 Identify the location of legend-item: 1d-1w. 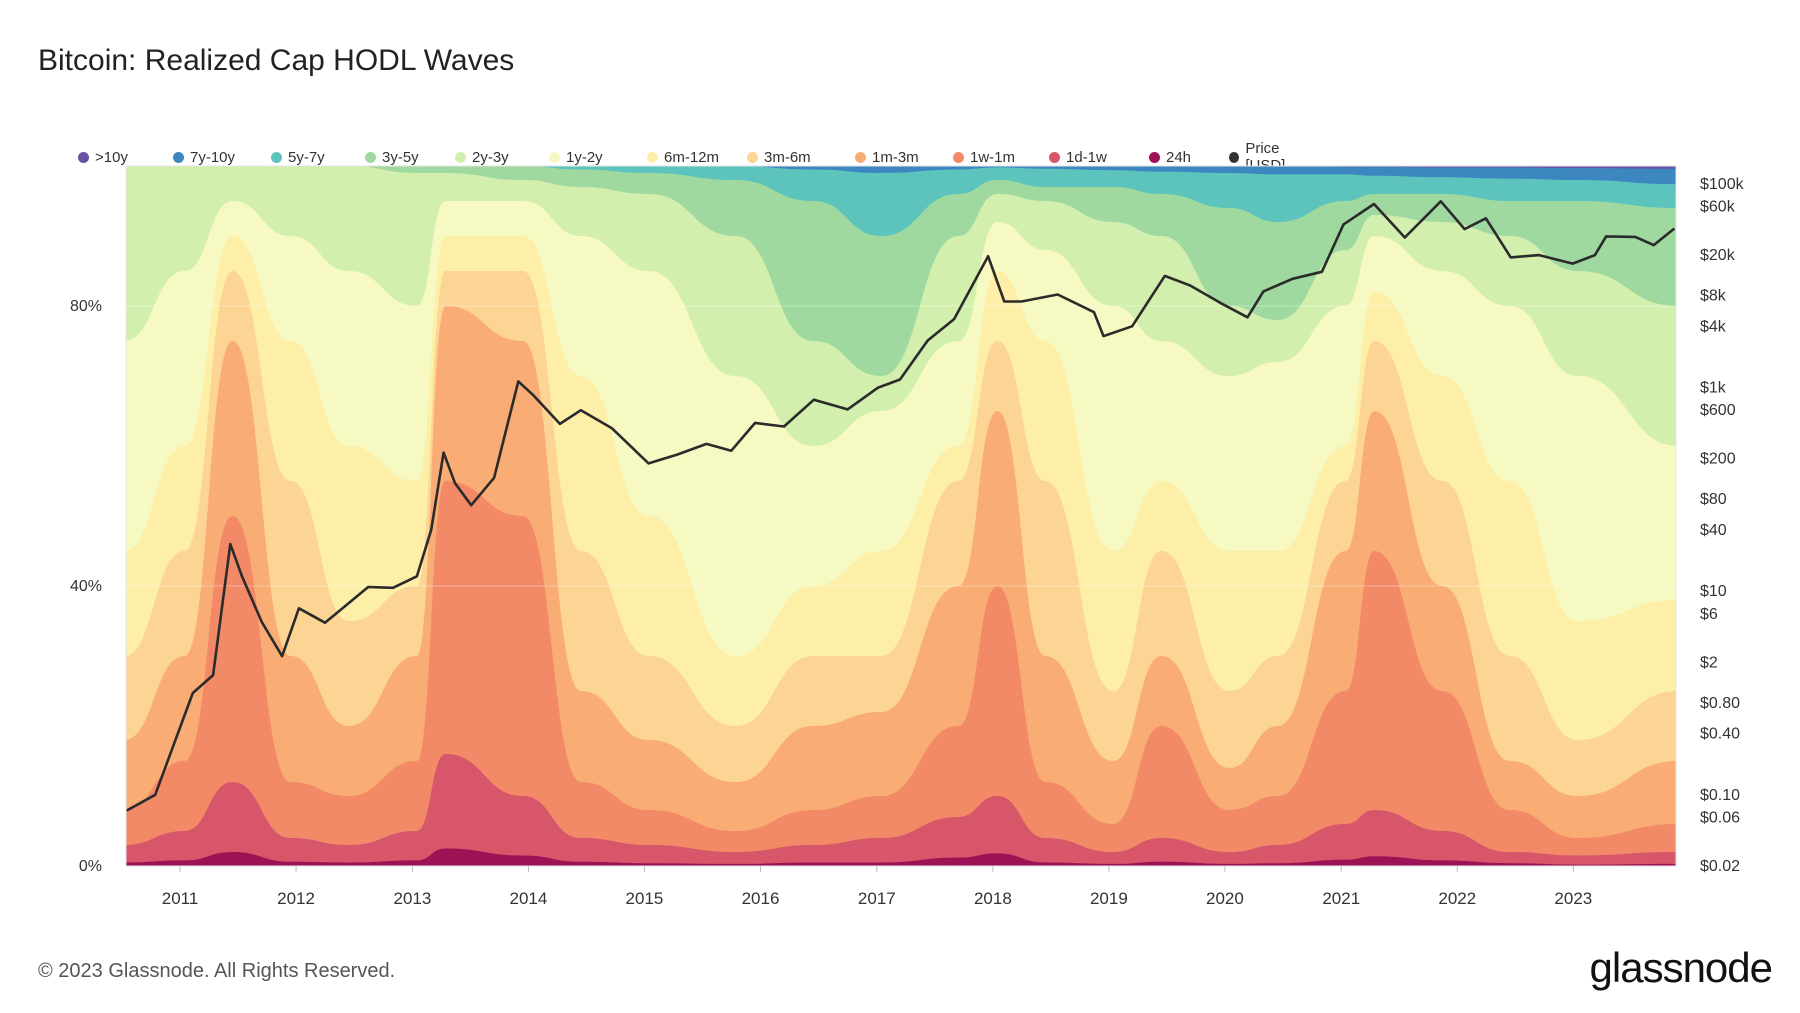
(1099, 157).